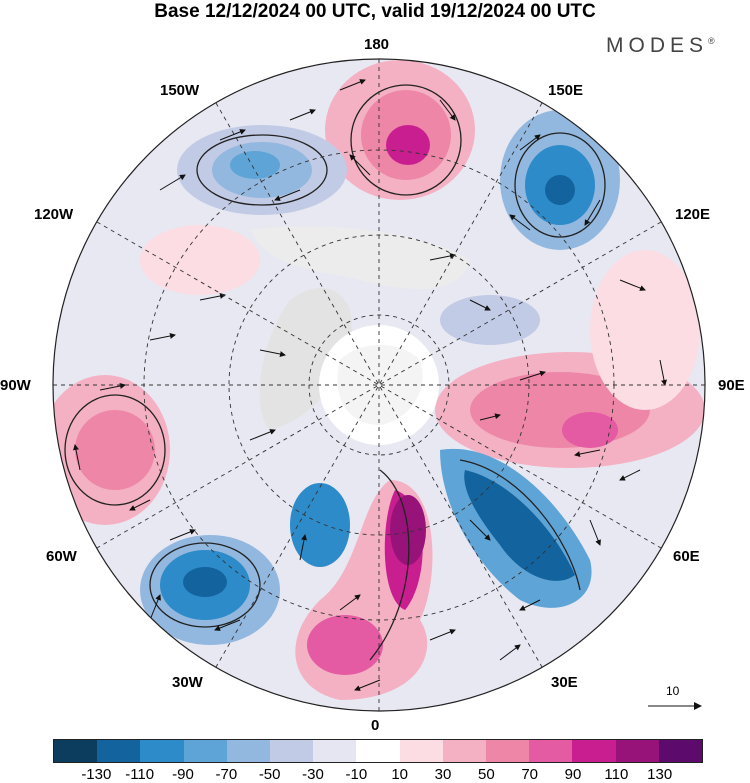 The height and width of the screenshot is (783, 750). Describe the element at coordinates (360, 257) in the screenshot. I see `land-arctic-shelf` at that location.